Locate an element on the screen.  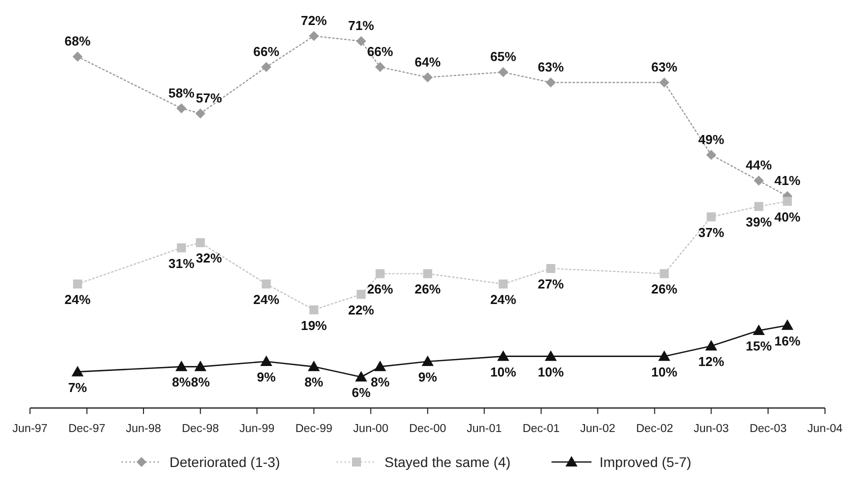
x-tick-label: Dec-00 is located at coordinates (427, 429).